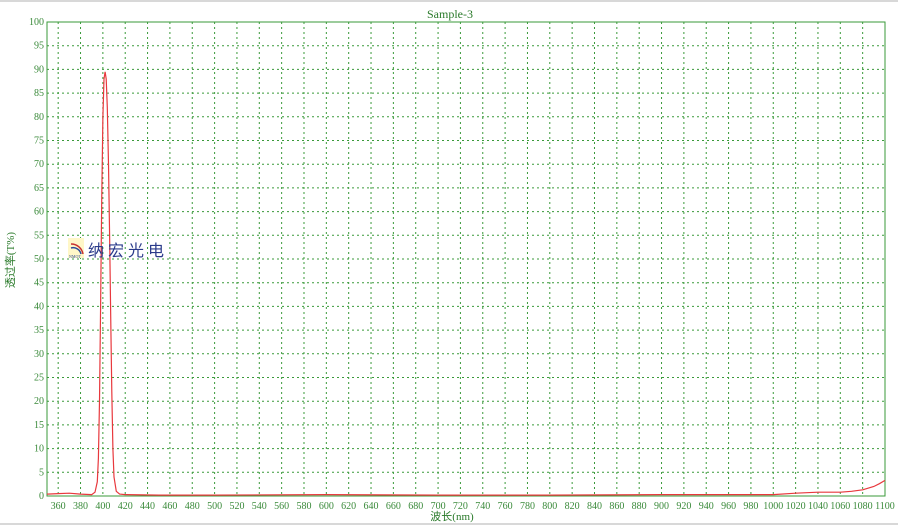  Describe the element at coordinates (452, 516) in the screenshot. I see `x-axis-label: 波长(nm)` at that location.